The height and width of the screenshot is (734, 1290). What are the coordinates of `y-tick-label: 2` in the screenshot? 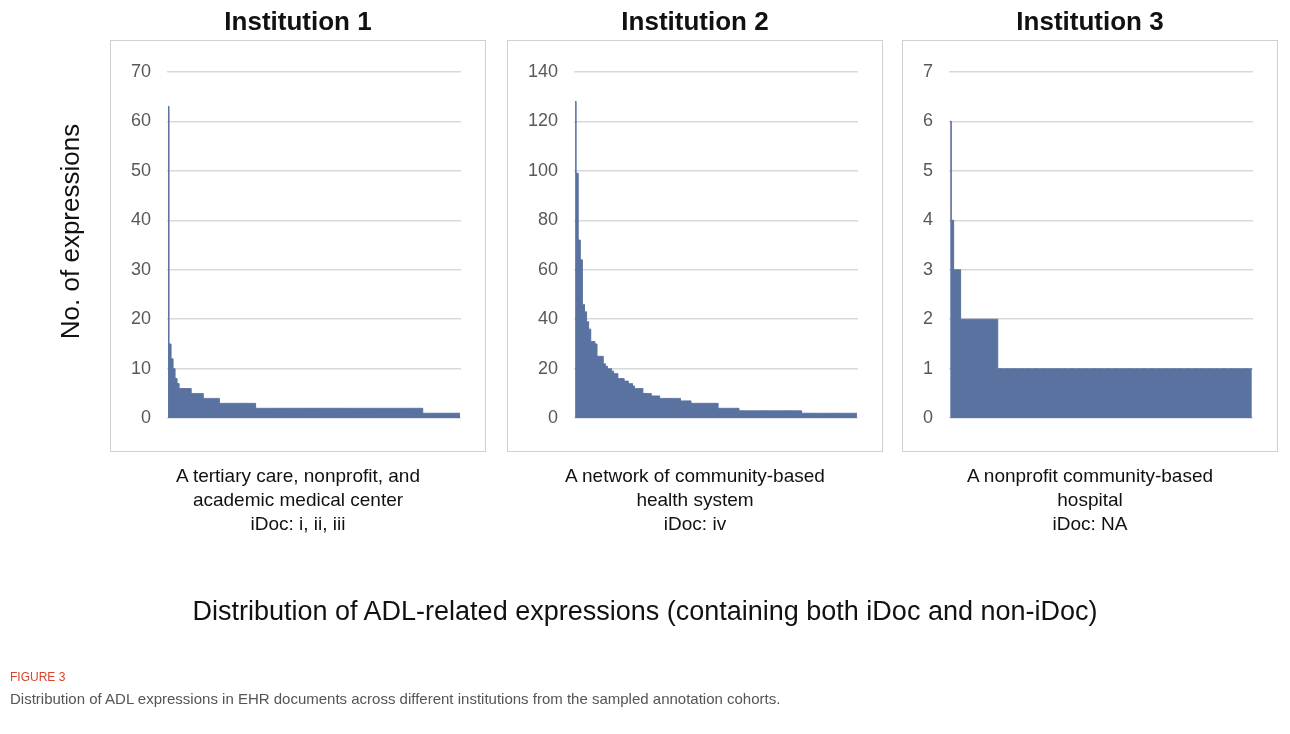 It's located at (928, 318).